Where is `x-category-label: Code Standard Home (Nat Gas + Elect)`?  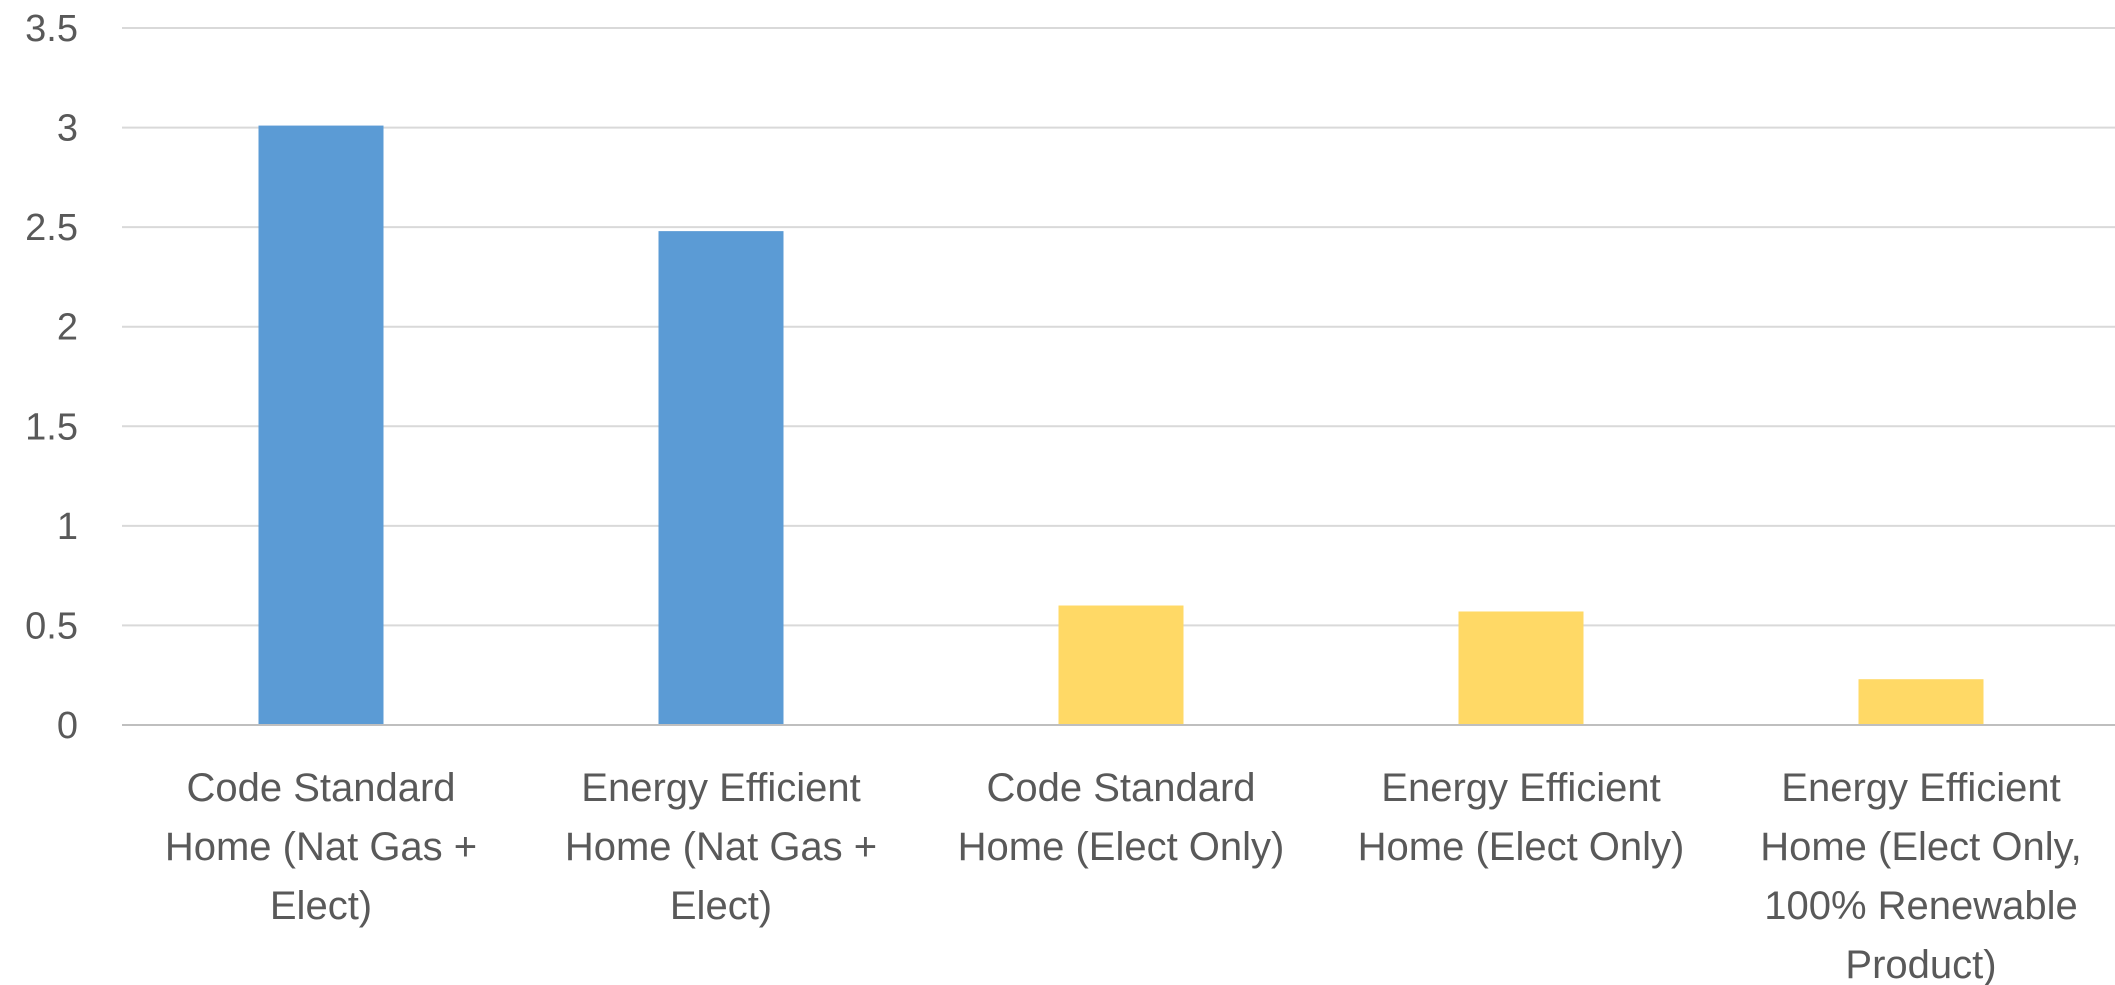 x-category-label: Code Standard Home (Nat Gas + Elect) is located at coordinates (321, 847).